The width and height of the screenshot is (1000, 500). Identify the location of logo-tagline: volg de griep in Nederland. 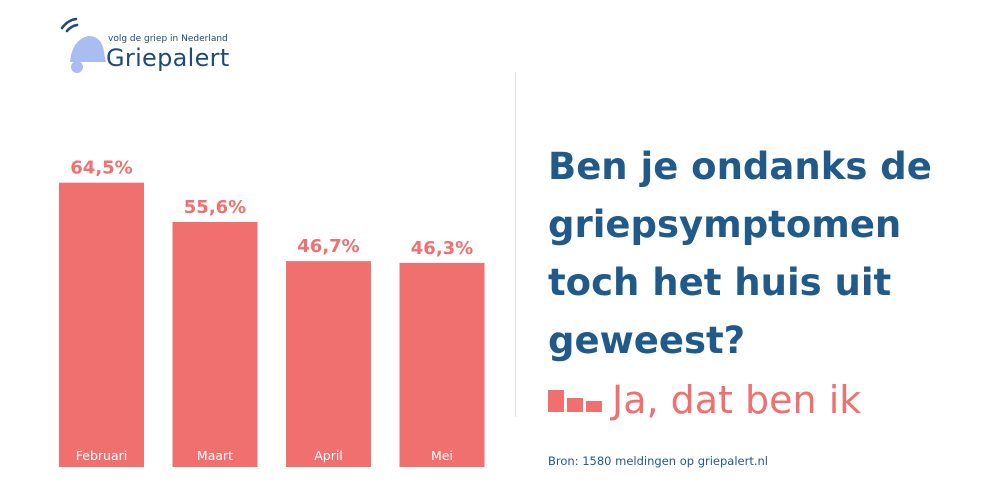
(168, 39).